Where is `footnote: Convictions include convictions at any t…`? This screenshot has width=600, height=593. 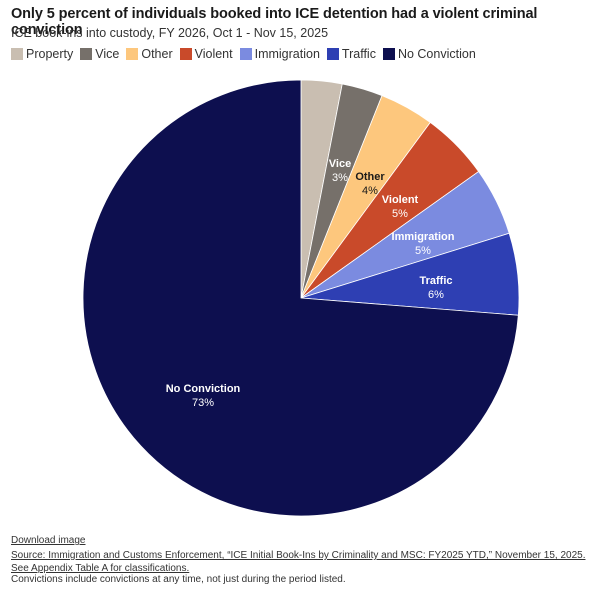
footnote: Convictions include convictions at any t… is located at coordinates (178, 579).